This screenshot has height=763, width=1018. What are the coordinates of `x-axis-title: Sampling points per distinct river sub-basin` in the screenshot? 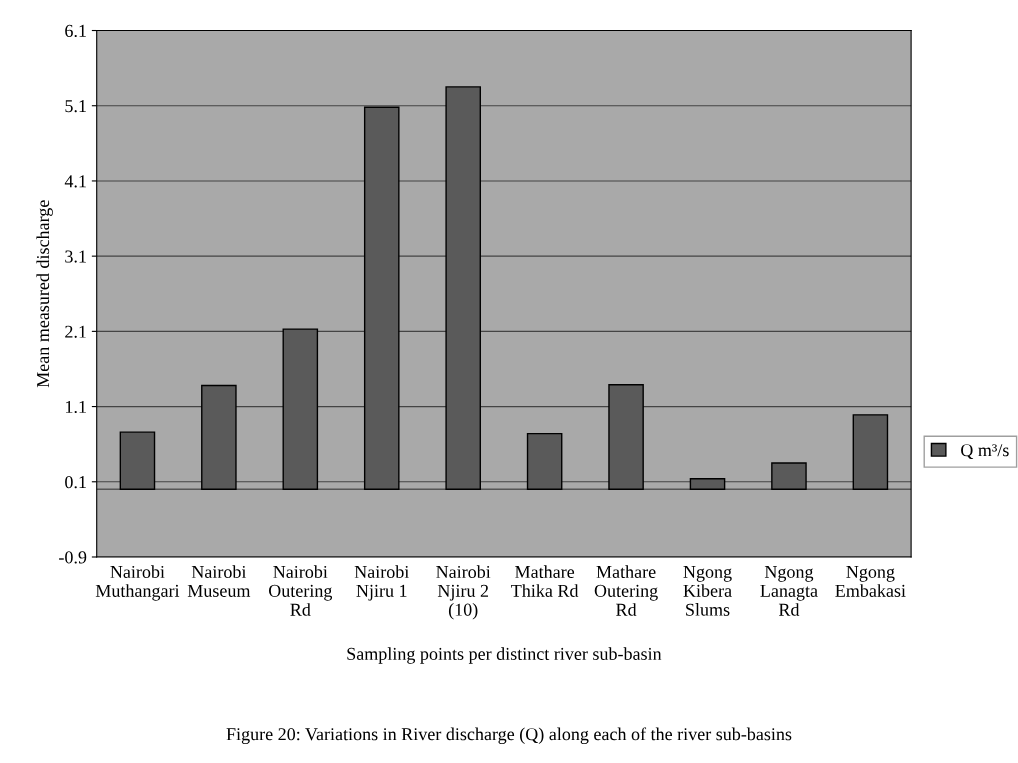 It's located at (504, 655).